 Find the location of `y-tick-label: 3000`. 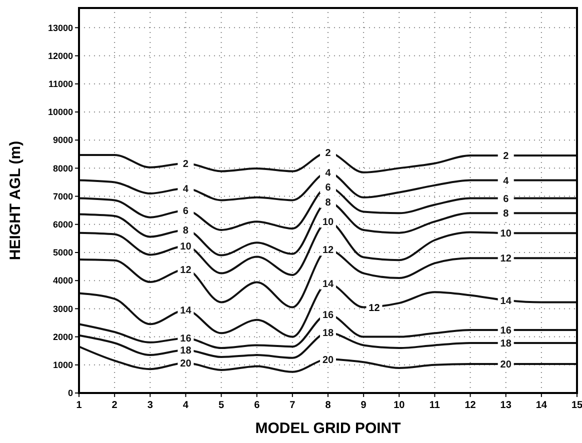

y-tick-label: 3000 is located at coordinates (62, 309).